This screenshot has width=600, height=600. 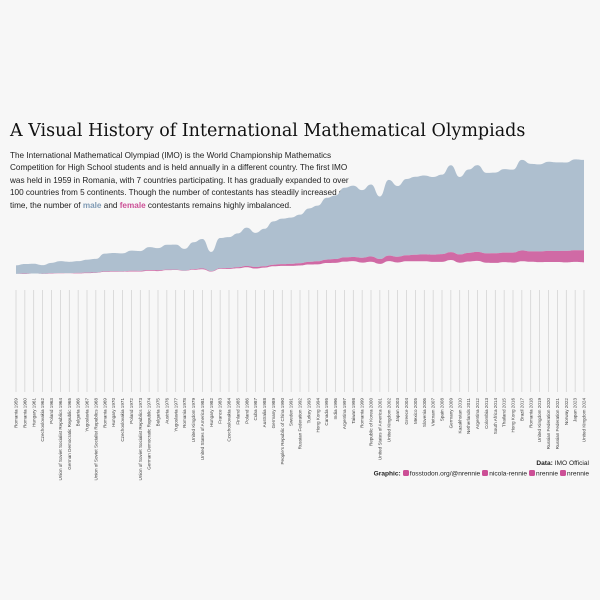 What do you see at coordinates (113, 412) in the screenshot?
I see `x-tick-label: Hungary 1970` at bounding box center [113, 412].